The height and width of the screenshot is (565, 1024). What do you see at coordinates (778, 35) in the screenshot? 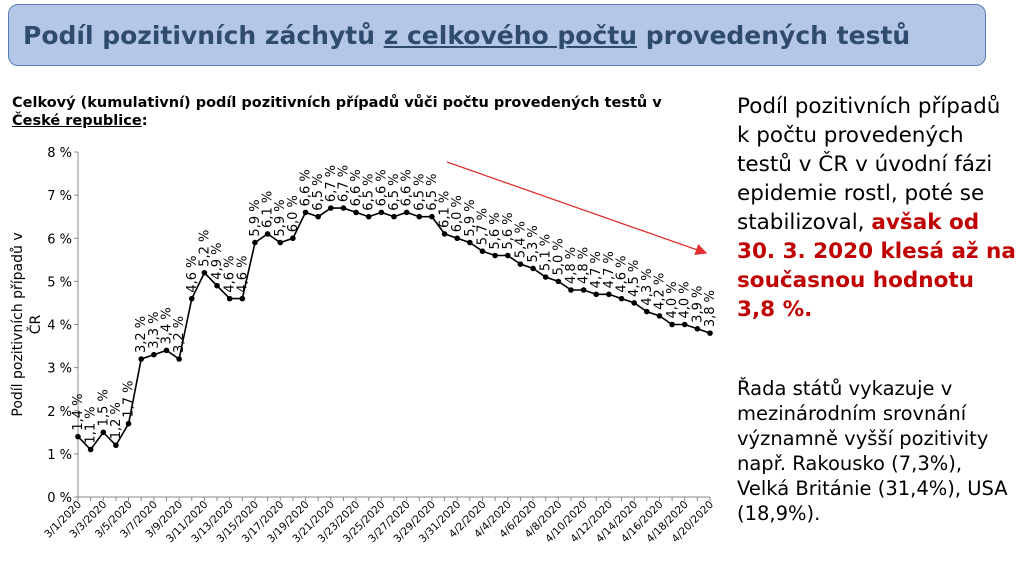
I see `title-part-c: provedených testů` at bounding box center [778, 35].